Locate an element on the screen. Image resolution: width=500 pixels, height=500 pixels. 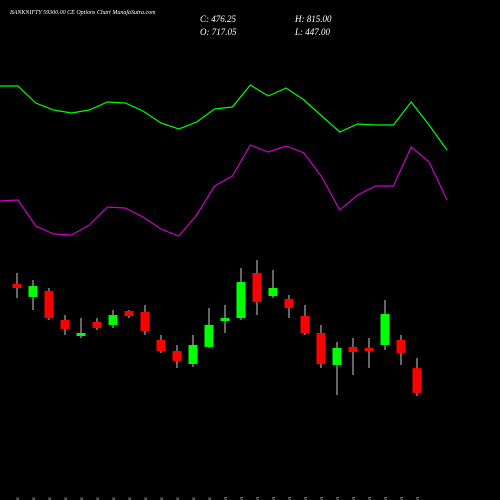
x-tick-label: 05 Jan is located at coordinates (258, 498).